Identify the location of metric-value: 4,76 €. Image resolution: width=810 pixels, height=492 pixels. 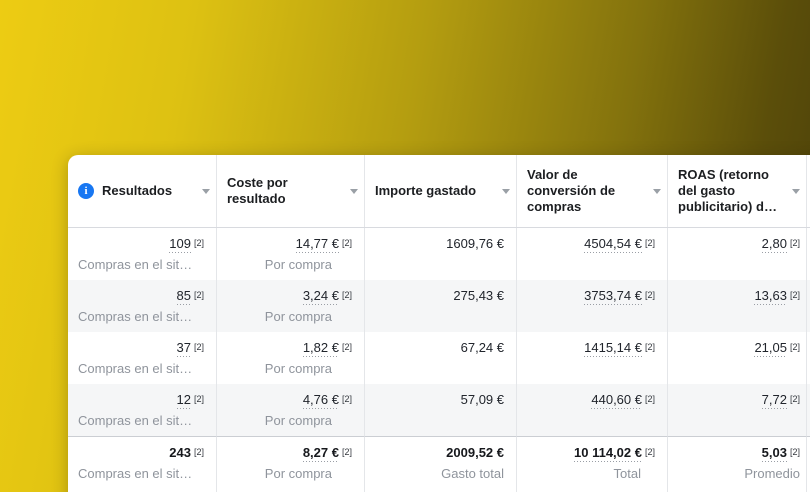
(320, 400).